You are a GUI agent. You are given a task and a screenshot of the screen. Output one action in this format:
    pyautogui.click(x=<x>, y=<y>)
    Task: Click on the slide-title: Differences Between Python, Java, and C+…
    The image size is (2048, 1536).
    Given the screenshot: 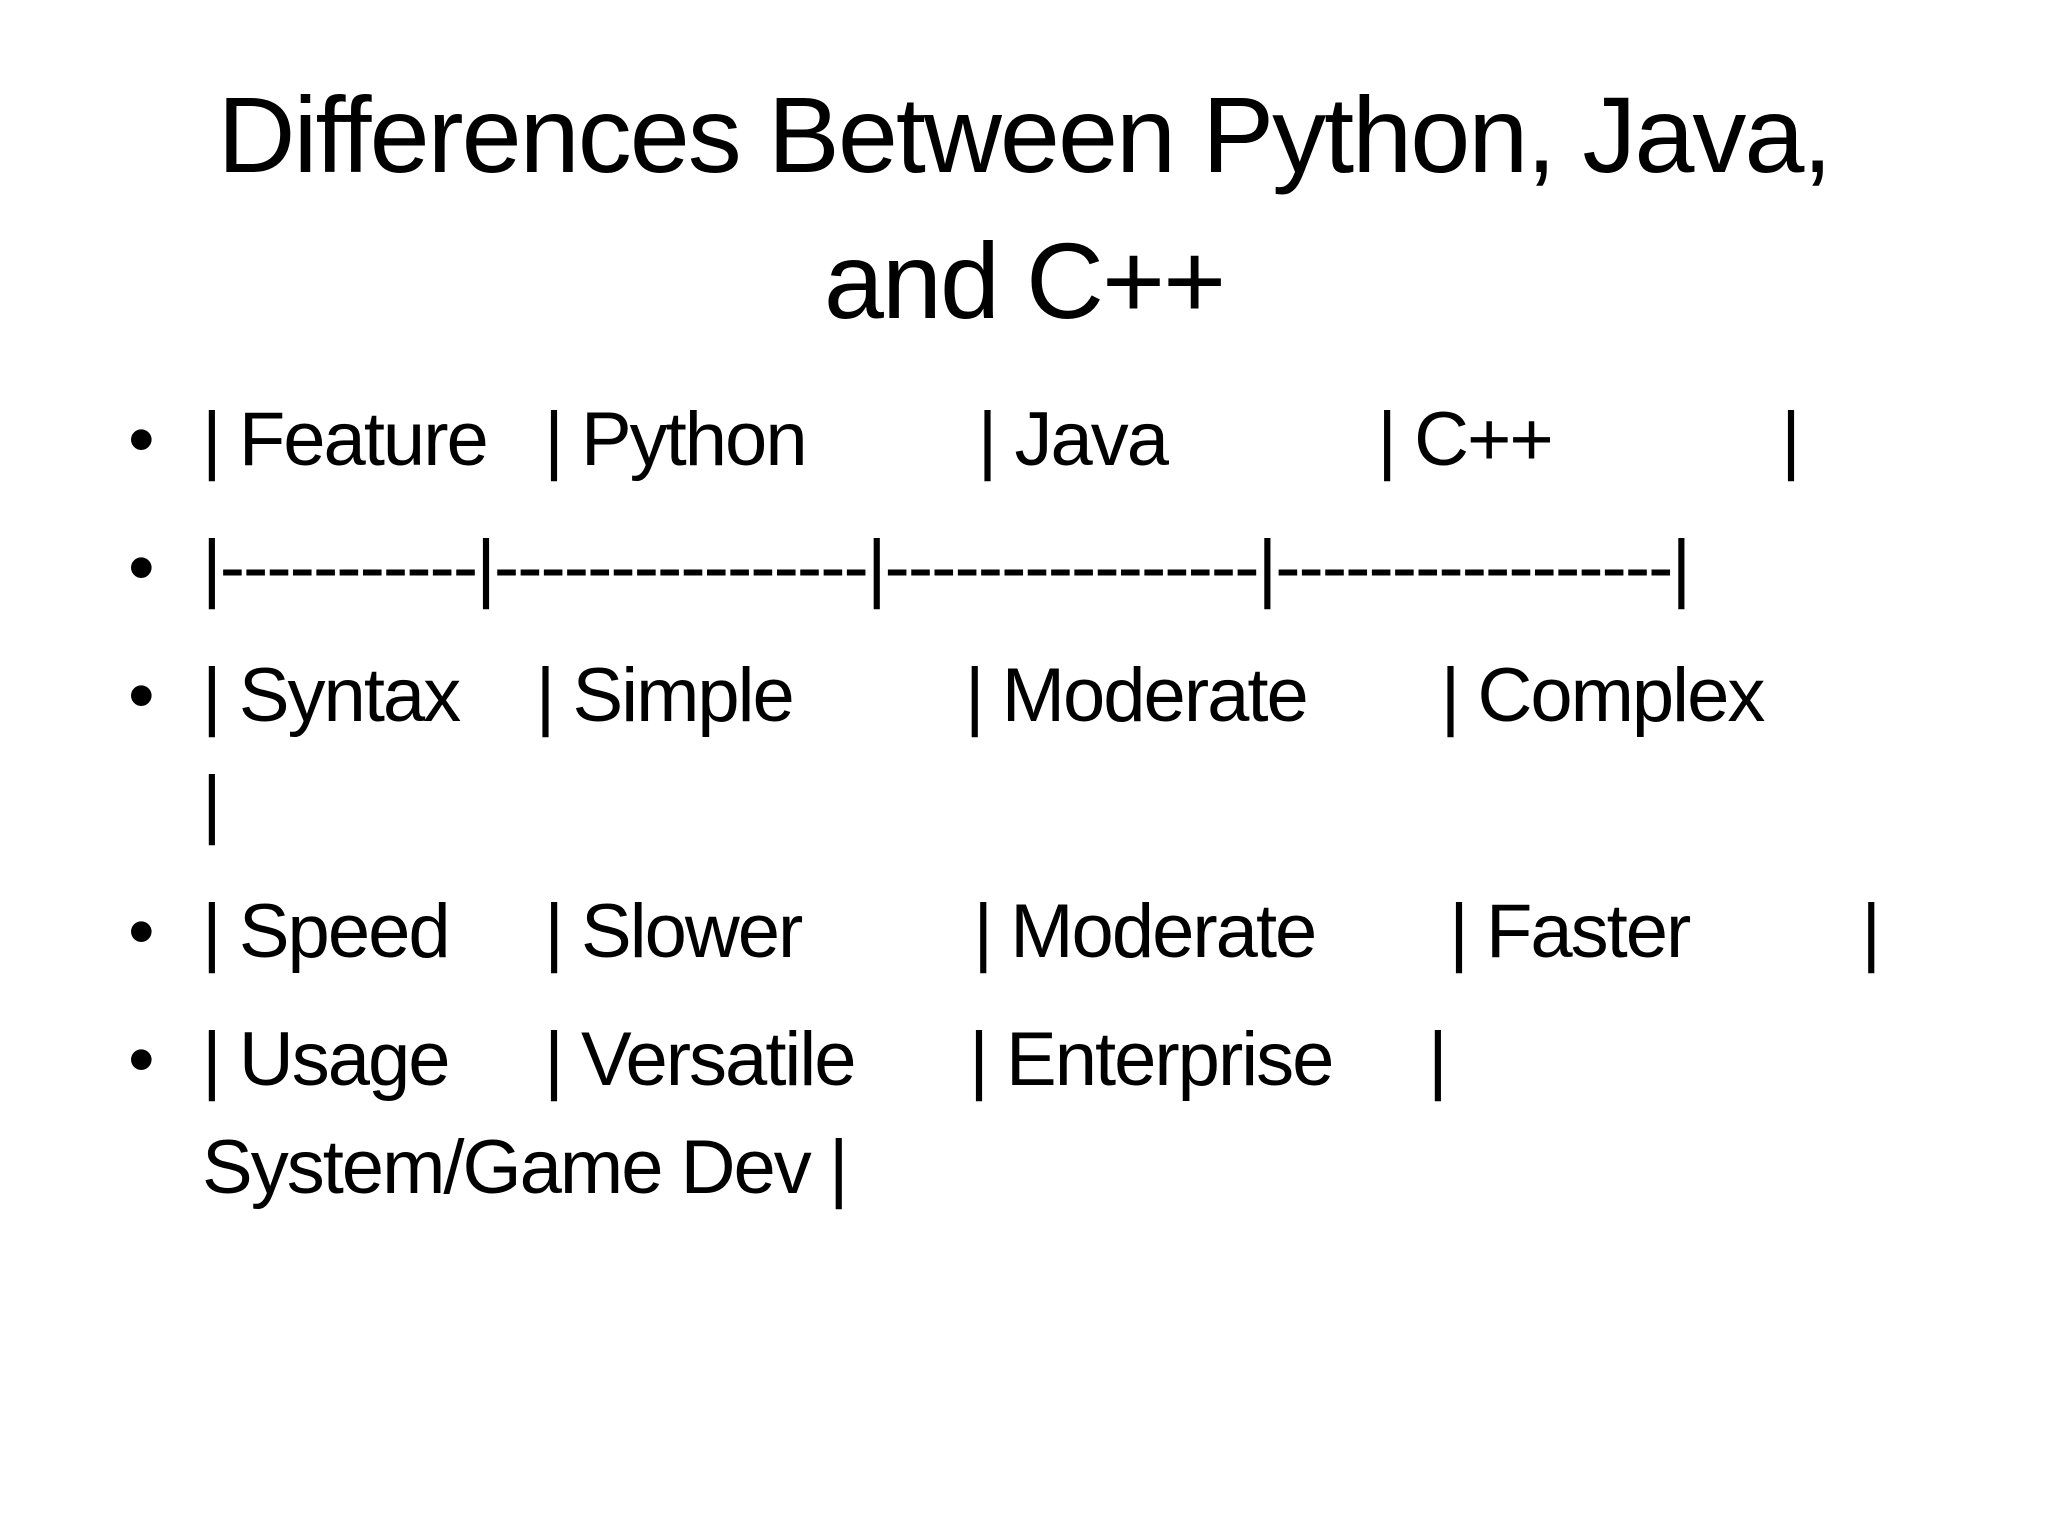 What is the action you would take?
    pyautogui.click(x=1025, y=207)
    